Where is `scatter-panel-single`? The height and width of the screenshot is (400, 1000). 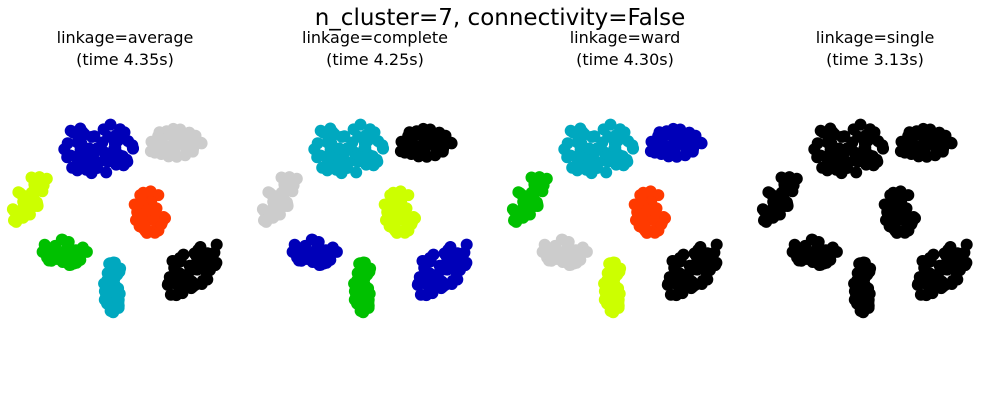 scatter-panel-single is located at coordinates (864, 218).